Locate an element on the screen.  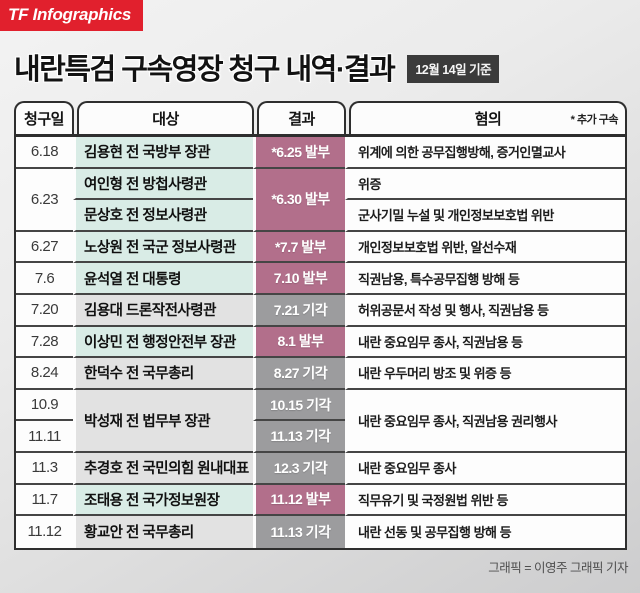
title-row: 내란특검 구속영장 청구 내역·결과 12월 14일 기준 is located at coordinates (257, 67).